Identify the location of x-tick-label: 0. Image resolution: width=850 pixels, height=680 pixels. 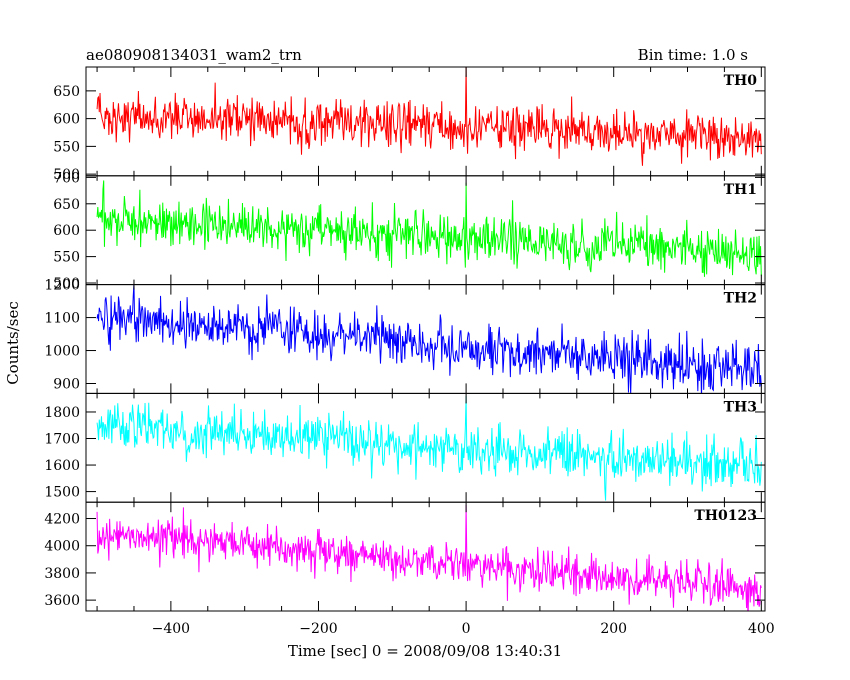
(466, 629).